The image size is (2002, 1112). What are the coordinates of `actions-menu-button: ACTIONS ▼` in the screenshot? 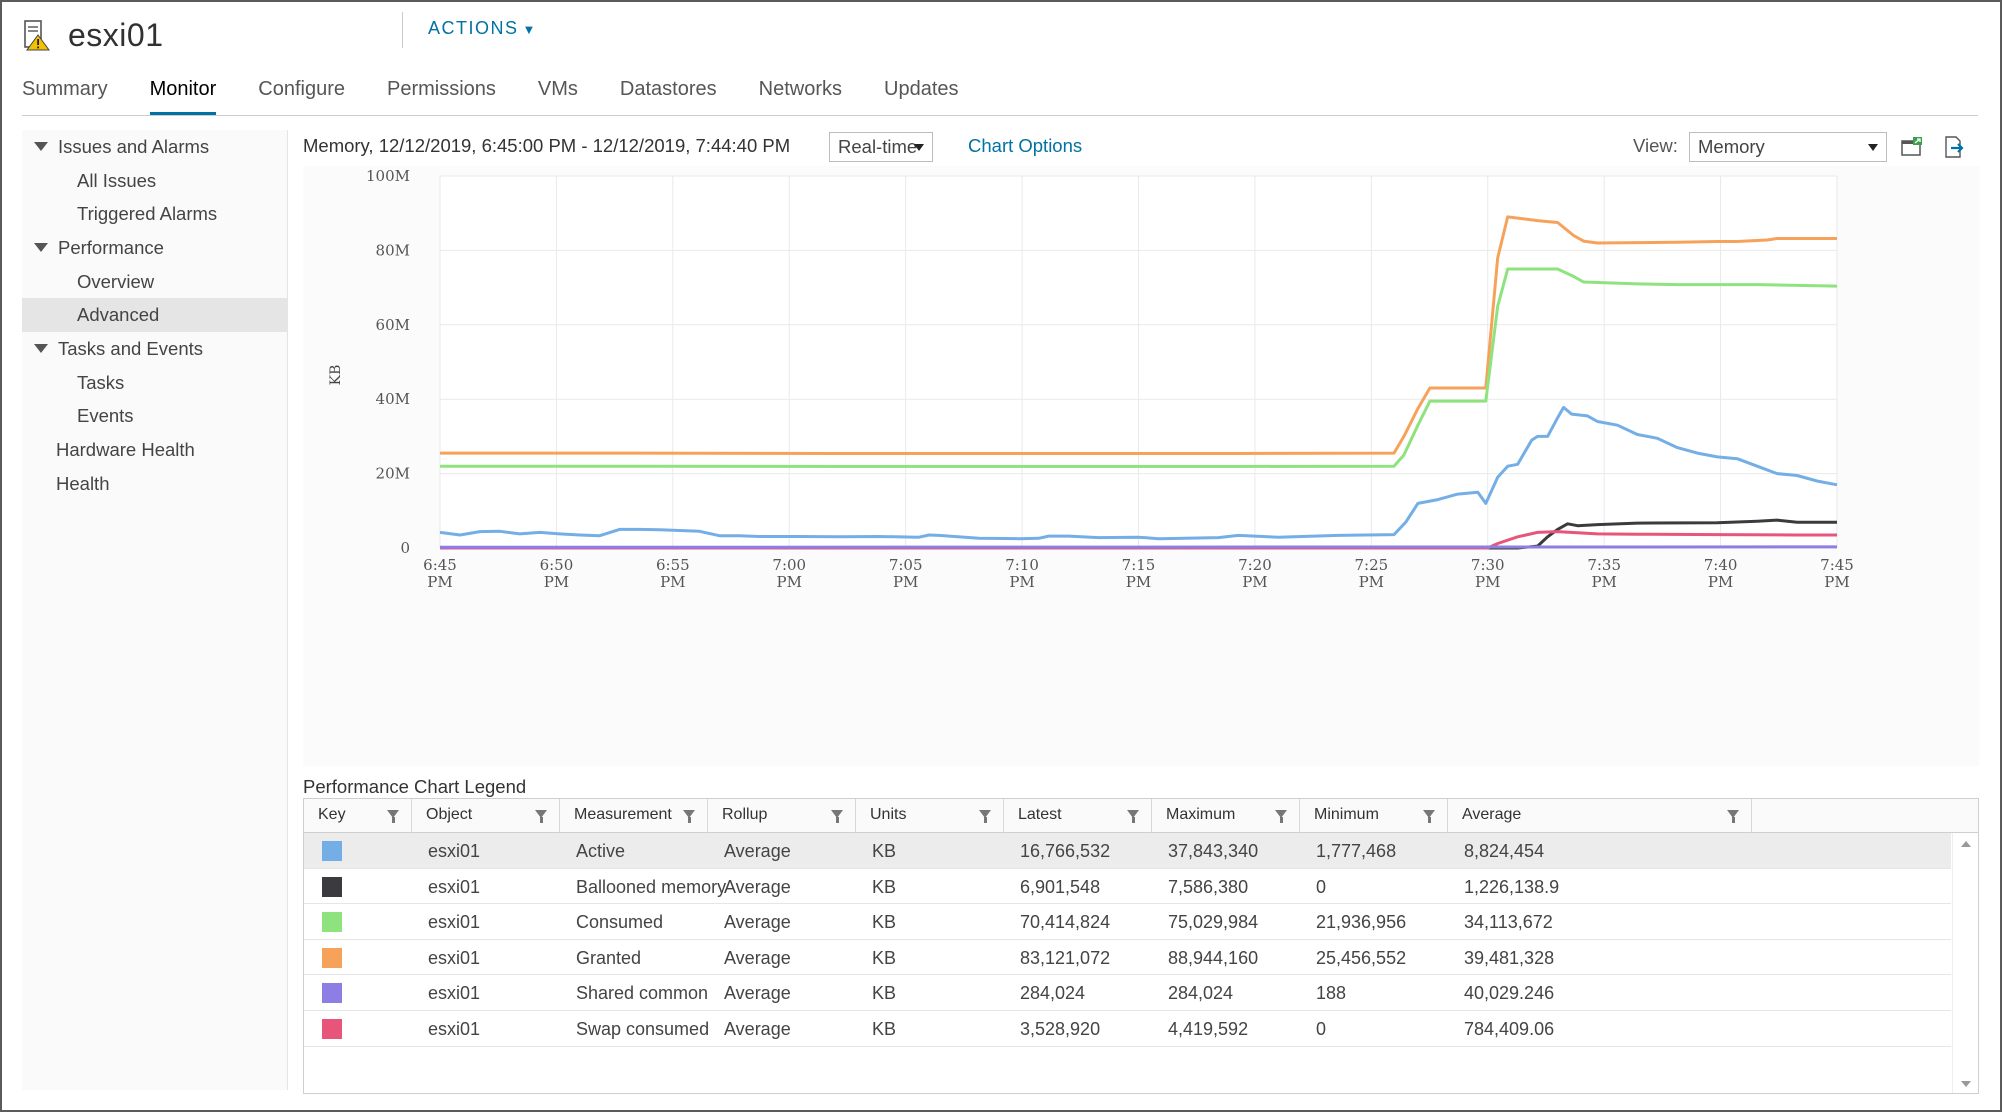 It's located at (482, 28).